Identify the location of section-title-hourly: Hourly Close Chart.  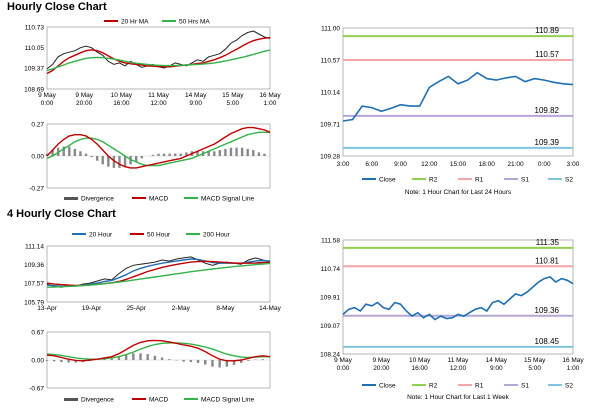
(57, 7).